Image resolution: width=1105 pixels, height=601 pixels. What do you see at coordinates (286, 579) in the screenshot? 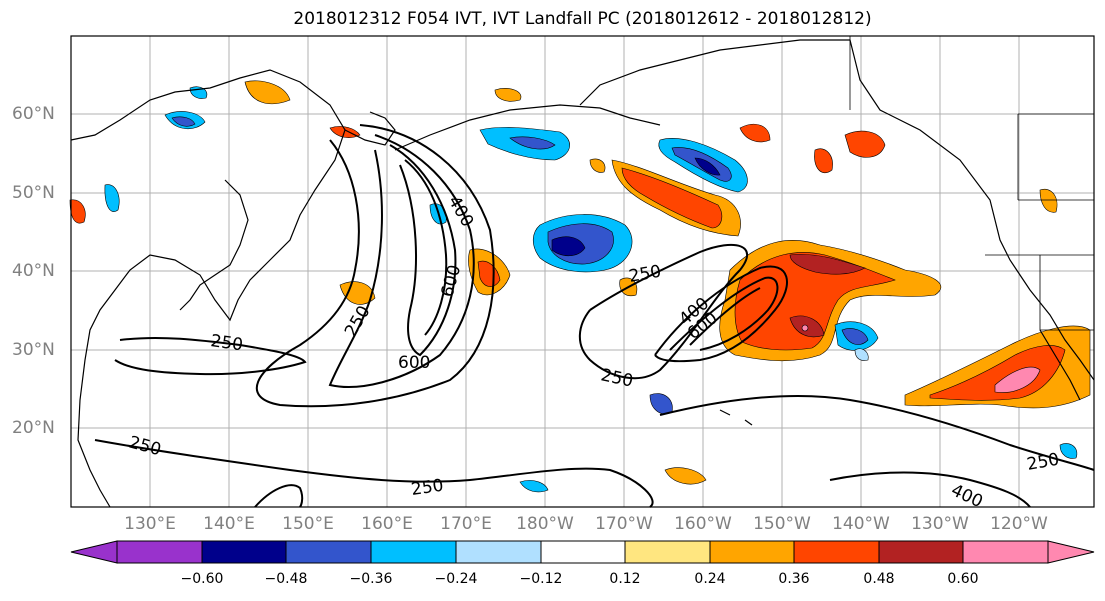
I see `colorbar-tick: −0.48` at bounding box center [286, 579].